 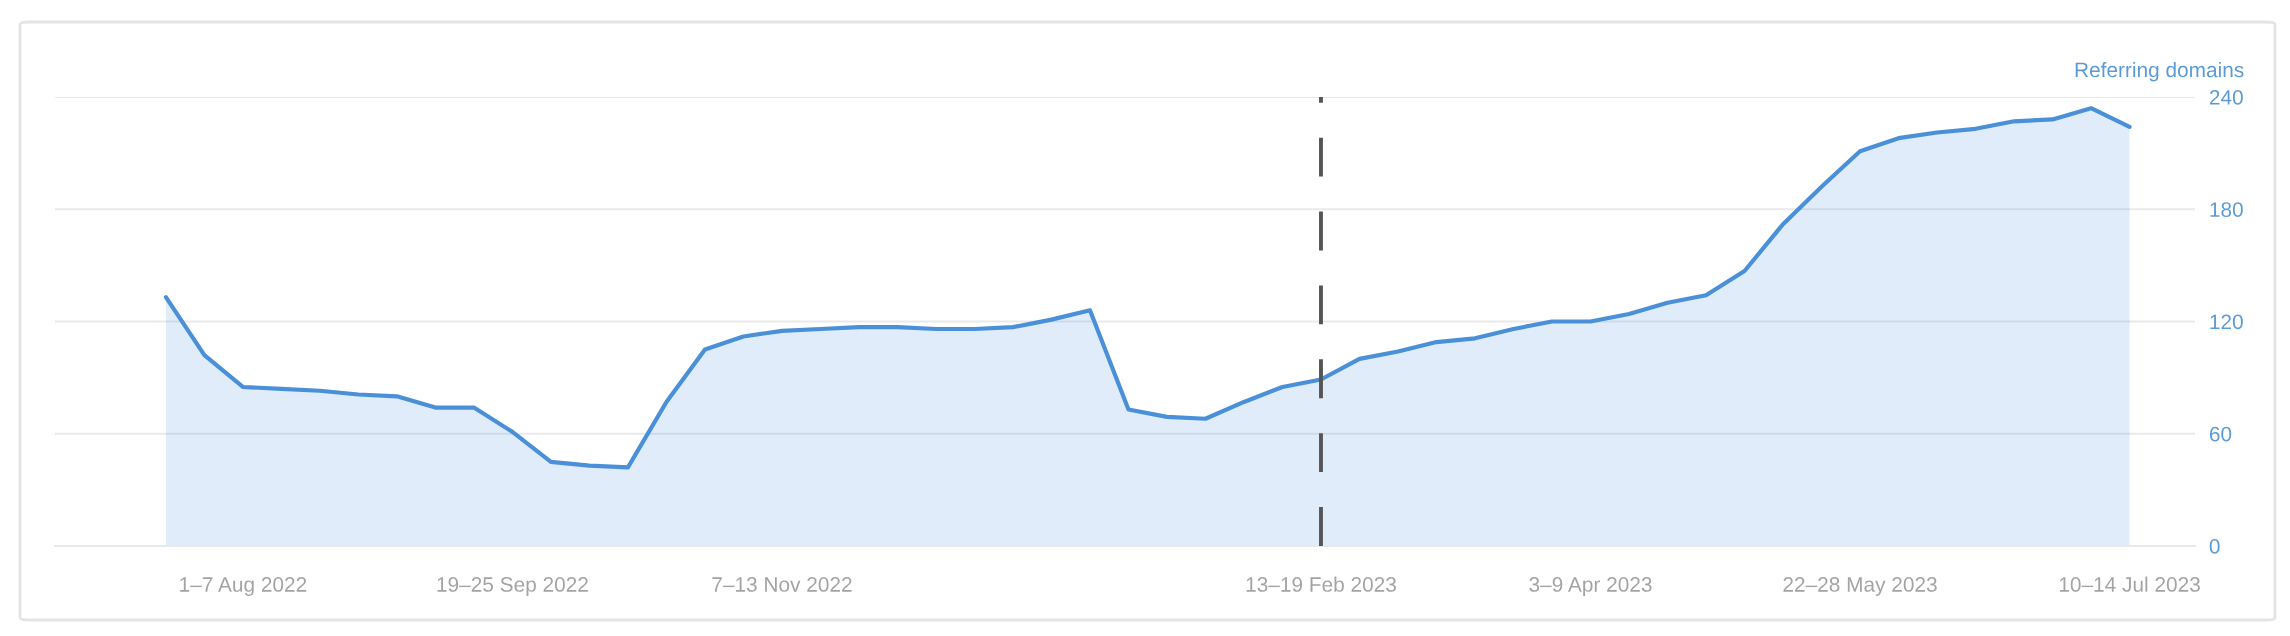 What do you see at coordinates (1860, 586) in the screenshot?
I see `x-tick-label: 22–28 May 2023` at bounding box center [1860, 586].